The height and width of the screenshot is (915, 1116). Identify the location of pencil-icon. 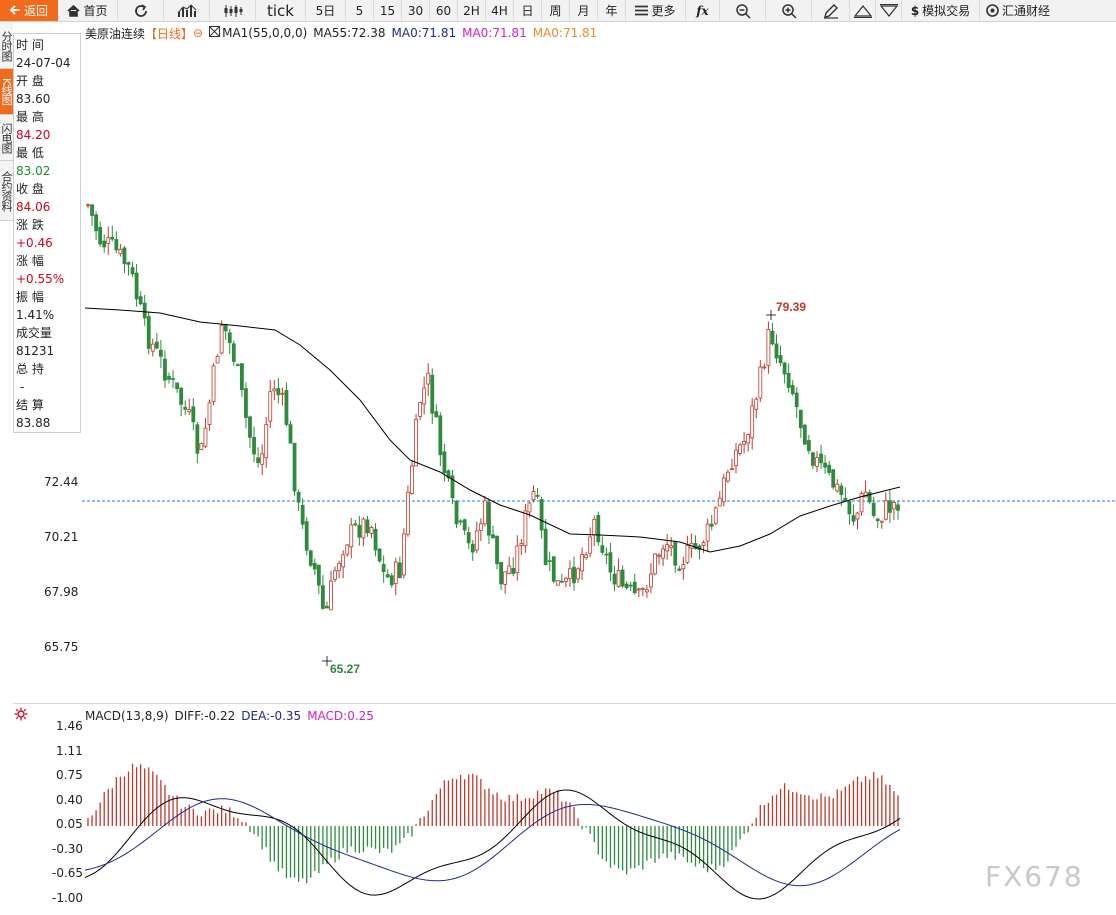
(831, 11).